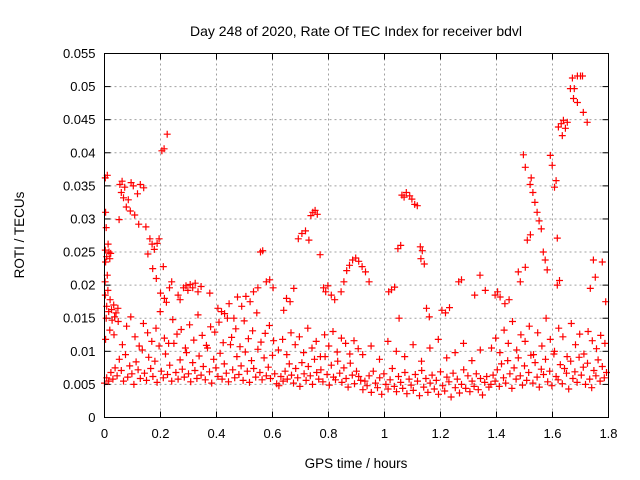  What do you see at coordinates (608, 433) in the screenshot?
I see `x-tick-label: 1.8` at bounding box center [608, 433].